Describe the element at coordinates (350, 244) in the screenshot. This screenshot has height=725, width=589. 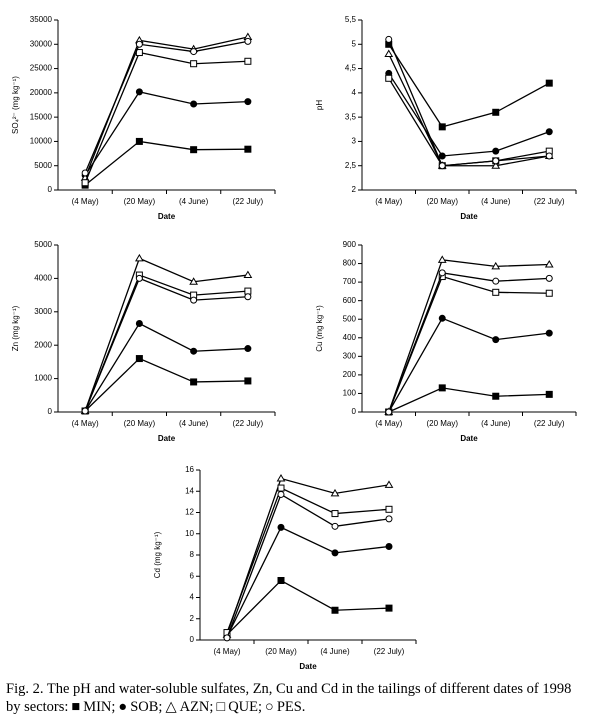
I see `y-tick-label: 900` at that location.